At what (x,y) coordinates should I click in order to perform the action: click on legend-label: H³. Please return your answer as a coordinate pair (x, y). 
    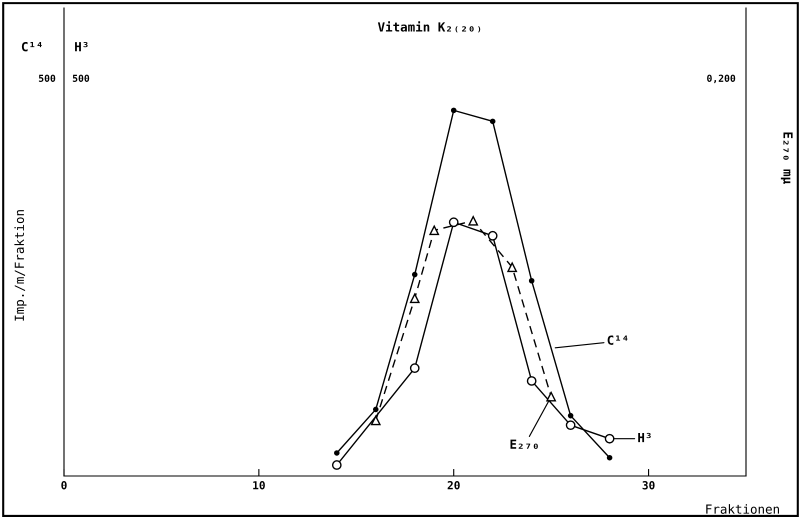
    Looking at the image, I should click on (644, 437).